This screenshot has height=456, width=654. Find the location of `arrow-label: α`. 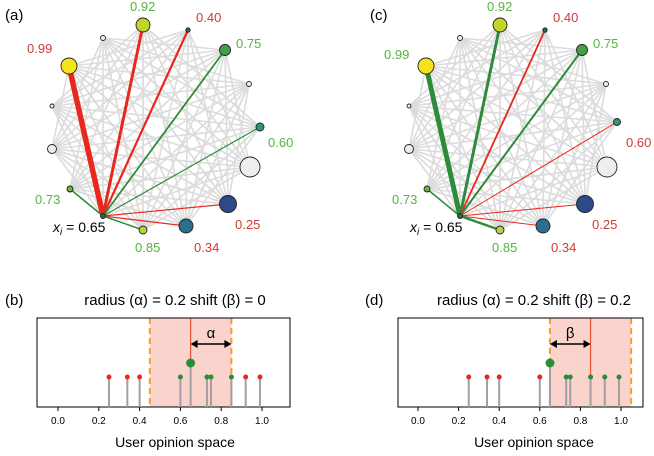

arrow-label: α is located at coordinates (211, 333).